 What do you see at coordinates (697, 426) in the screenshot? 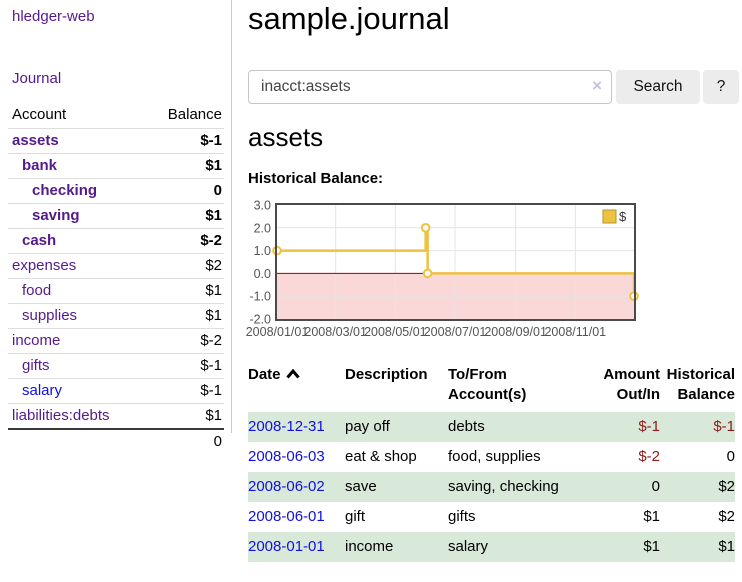
I see `transaction-balance: $-1` at bounding box center [697, 426].